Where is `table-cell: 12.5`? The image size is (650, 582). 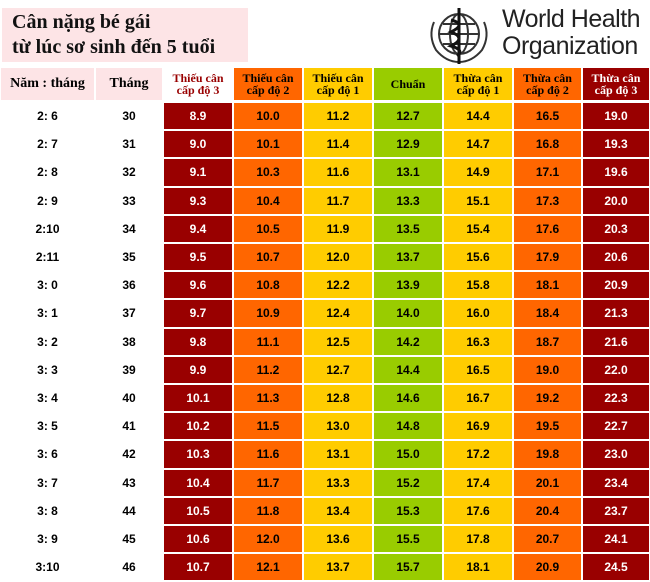 table-cell: 12.5 is located at coordinates (338, 341).